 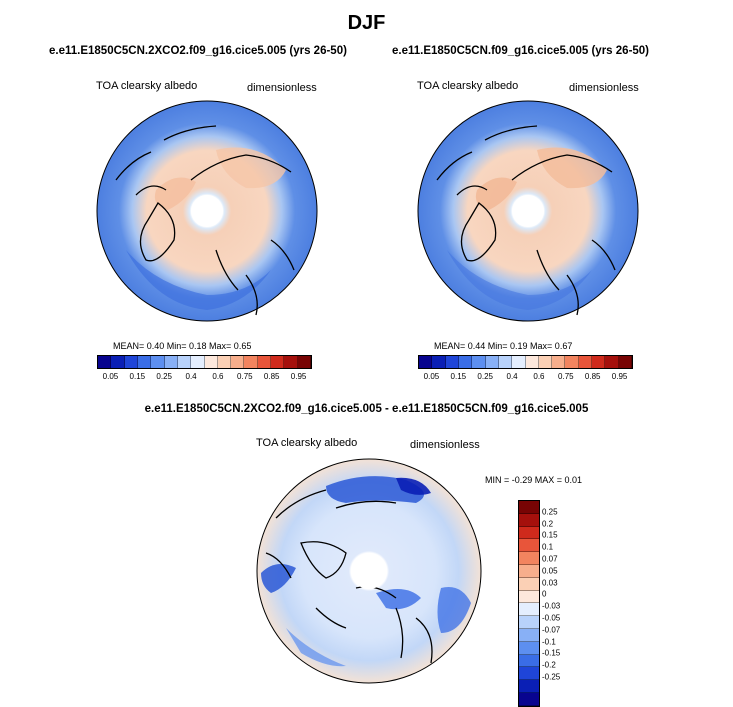 I want to click on panel2-pole-hole, so click(x=528, y=211).